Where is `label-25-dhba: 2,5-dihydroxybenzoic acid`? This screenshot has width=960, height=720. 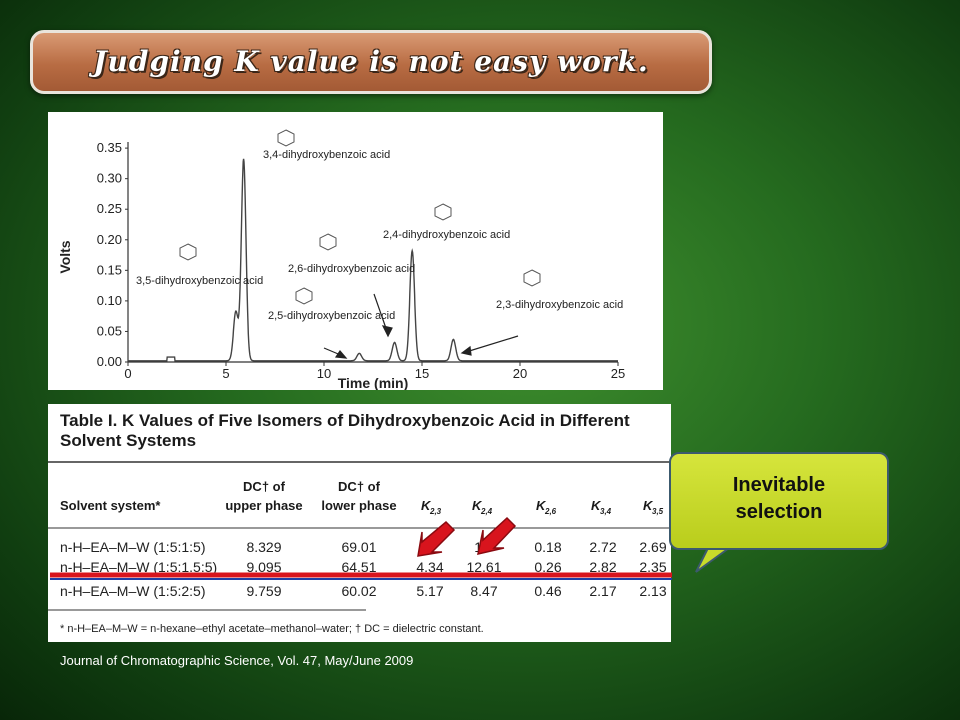
label-25-dhba: 2,5-dihydroxybenzoic acid is located at coordinates (331, 316).